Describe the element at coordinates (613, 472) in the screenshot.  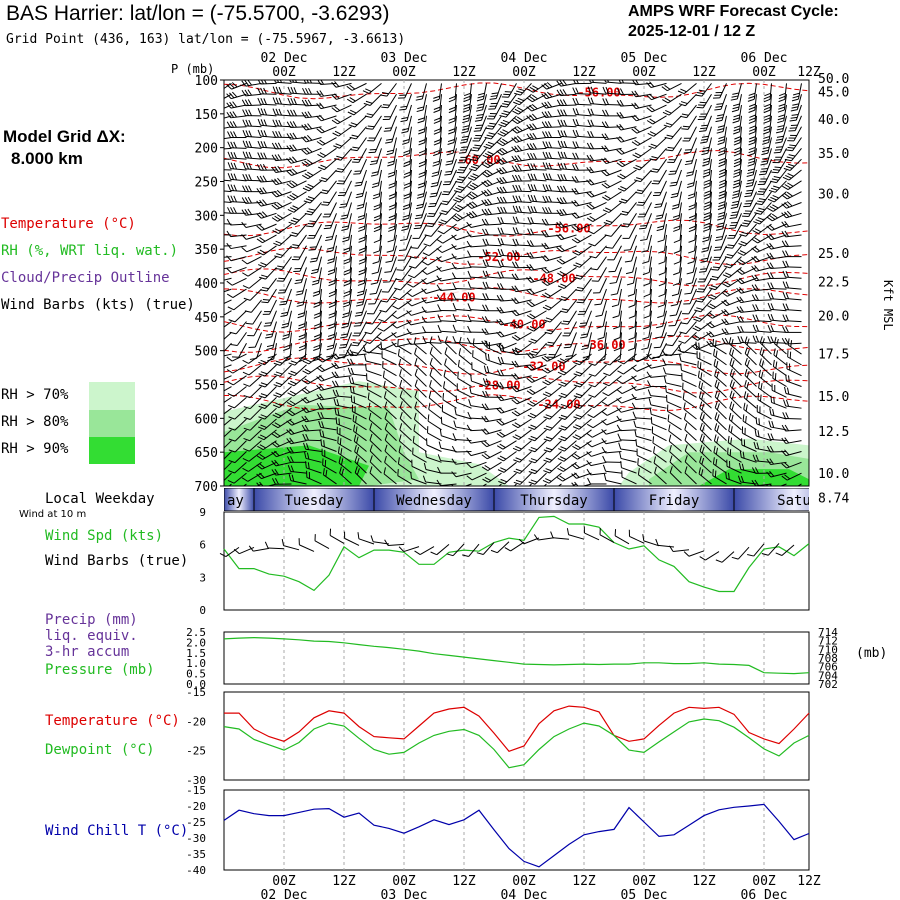
I see `xs-wind-barb-1024-shaft` at that location.